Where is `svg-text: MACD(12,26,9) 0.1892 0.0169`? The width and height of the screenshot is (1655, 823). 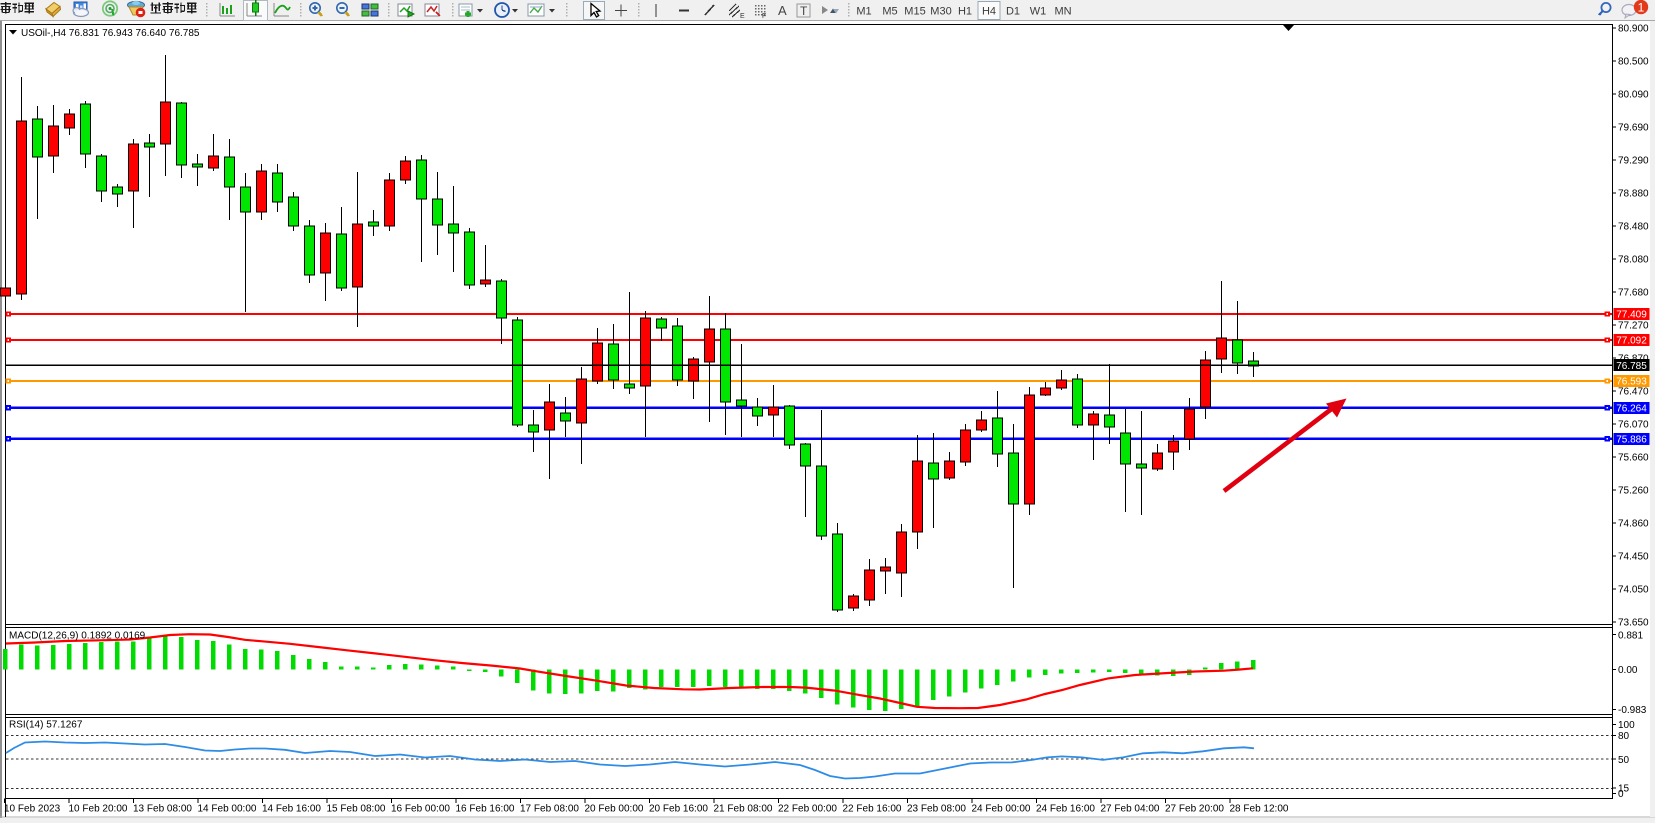
svg-text: MACD(12,26,9) 0.1892 0.0169 is located at coordinates (77, 636).